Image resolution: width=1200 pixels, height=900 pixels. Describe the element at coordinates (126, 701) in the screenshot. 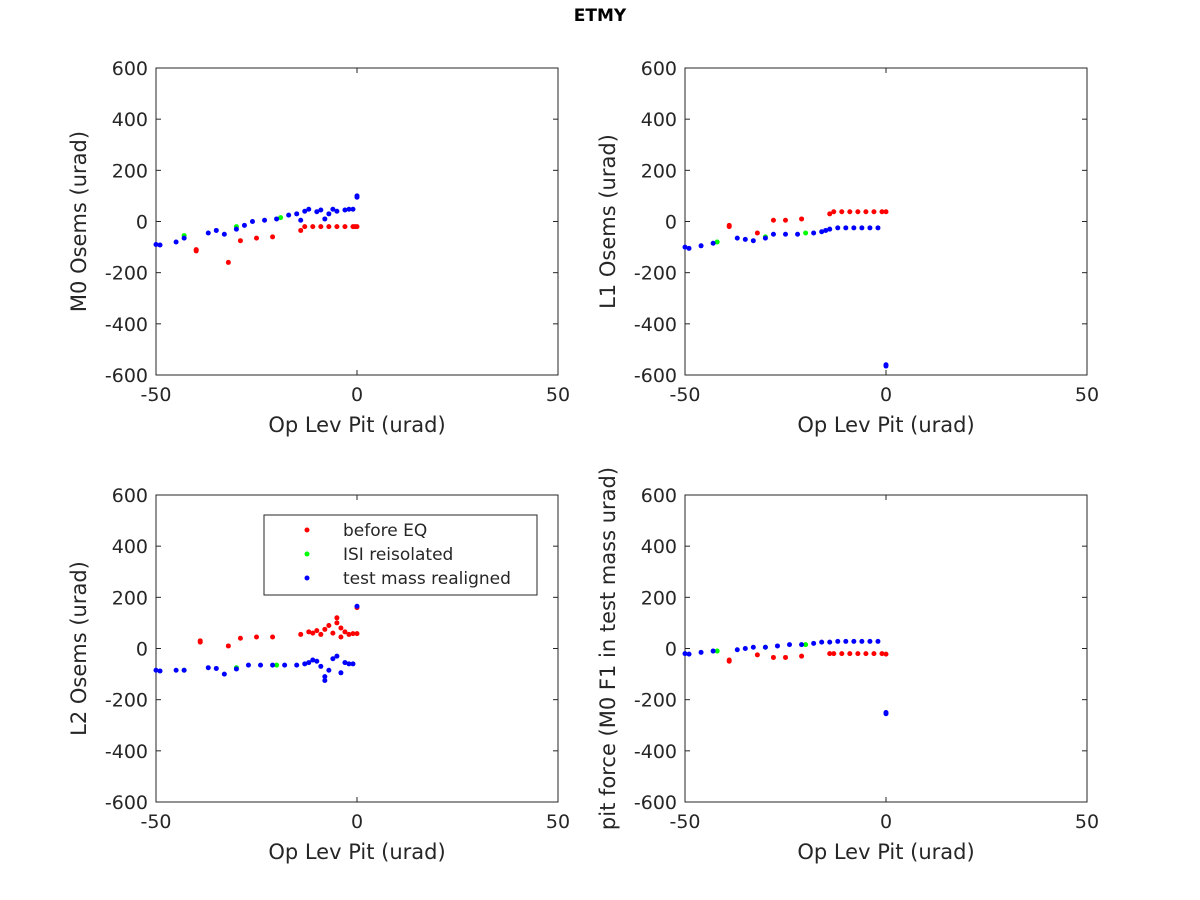

I see `y-tick-label: -200` at that location.